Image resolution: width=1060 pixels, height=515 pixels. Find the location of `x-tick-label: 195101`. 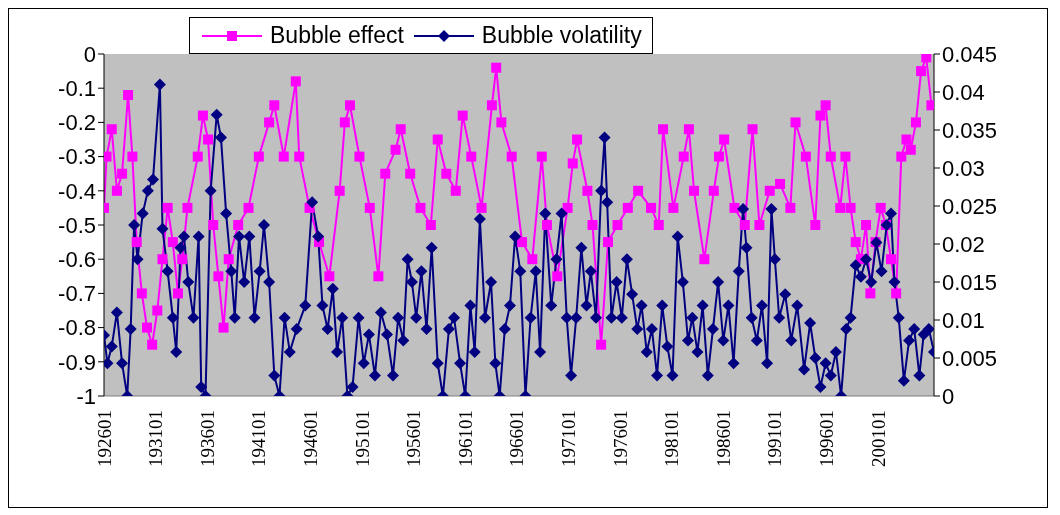

x-tick-label: 195101 is located at coordinates (362, 438).